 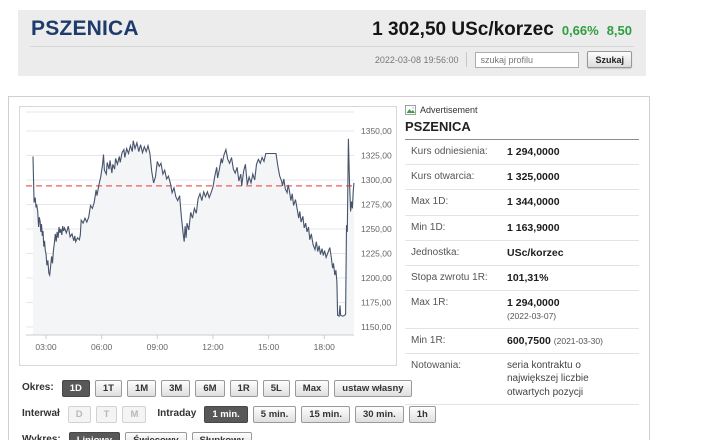 What do you see at coordinates (619, 30) in the screenshot?
I see `change-value: 8,50` at bounding box center [619, 30].